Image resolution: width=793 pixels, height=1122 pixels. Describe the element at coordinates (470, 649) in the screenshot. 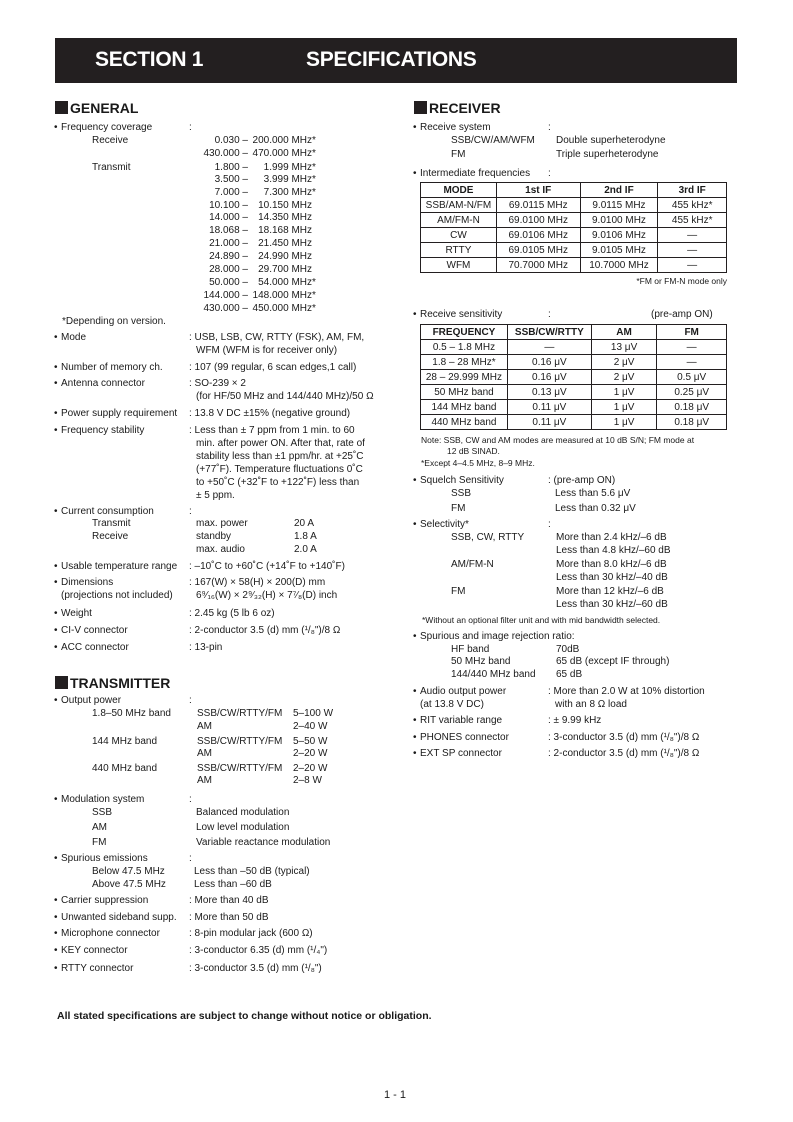

I see `image-key: HF band` at that location.